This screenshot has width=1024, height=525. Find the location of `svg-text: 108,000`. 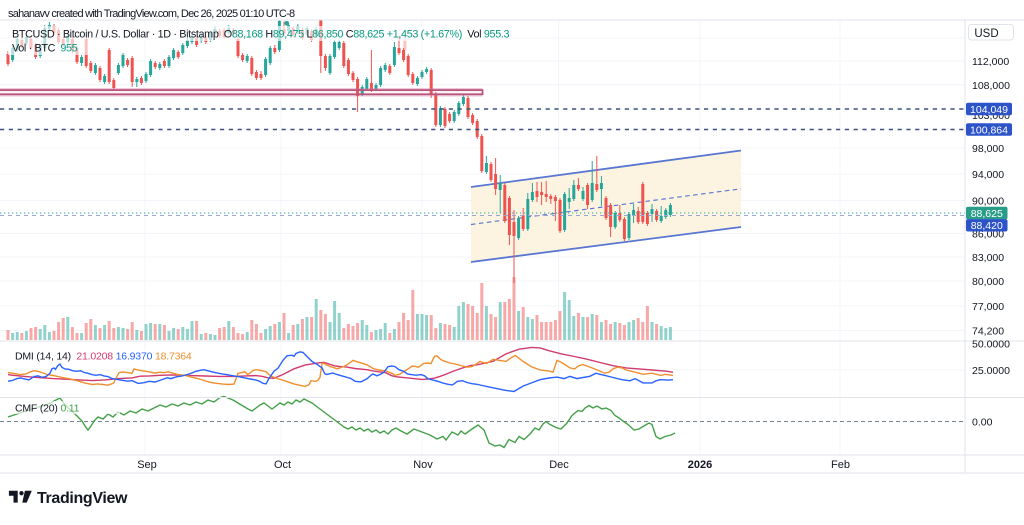

svg-text: 108,000 is located at coordinates (991, 86).